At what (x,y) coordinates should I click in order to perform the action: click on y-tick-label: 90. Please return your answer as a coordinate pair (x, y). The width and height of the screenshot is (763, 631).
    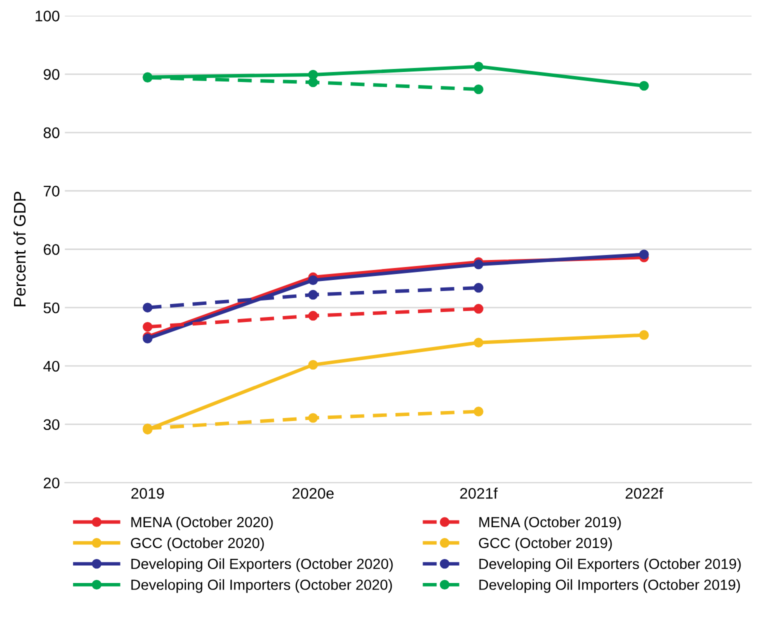
    Looking at the image, I should click on (52, 74).